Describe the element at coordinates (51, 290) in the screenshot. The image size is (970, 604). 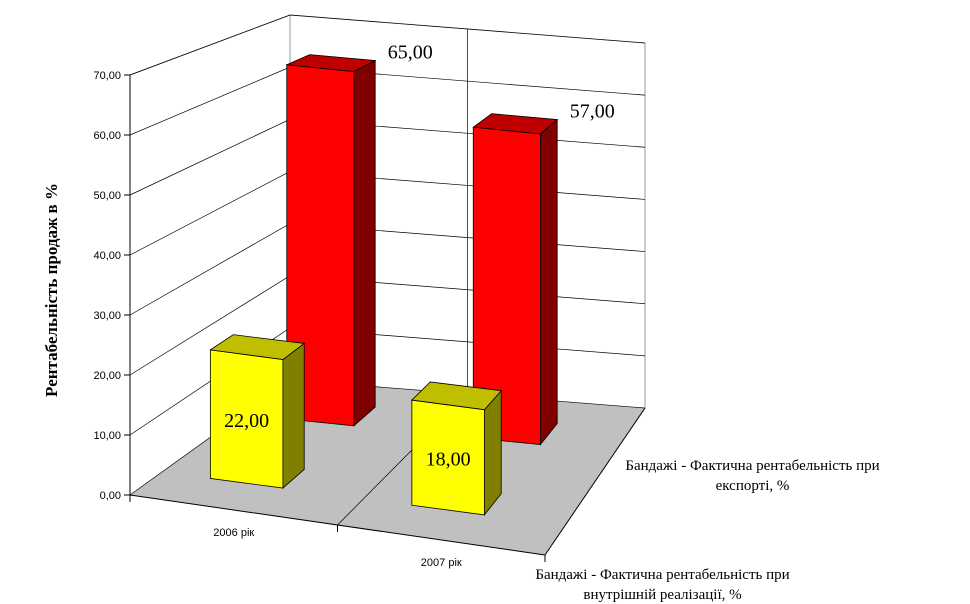
I see `y-axis-title: Рентабельність продаж в %` at that location.